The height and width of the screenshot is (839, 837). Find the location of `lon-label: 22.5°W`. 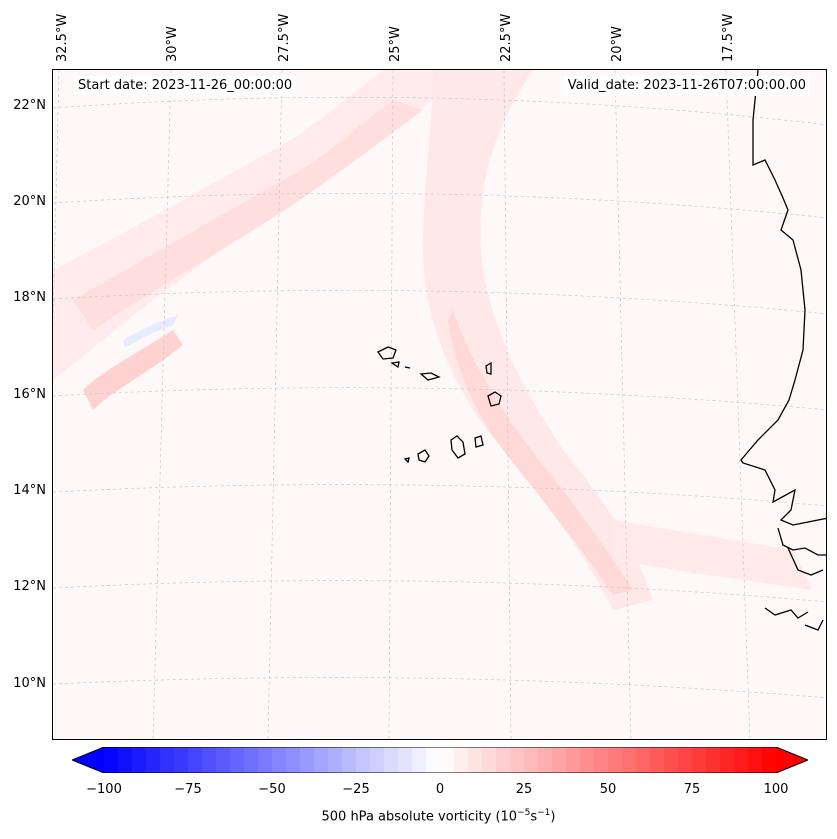

lon-label: 22.5°W is located at coordinates (506, 37).